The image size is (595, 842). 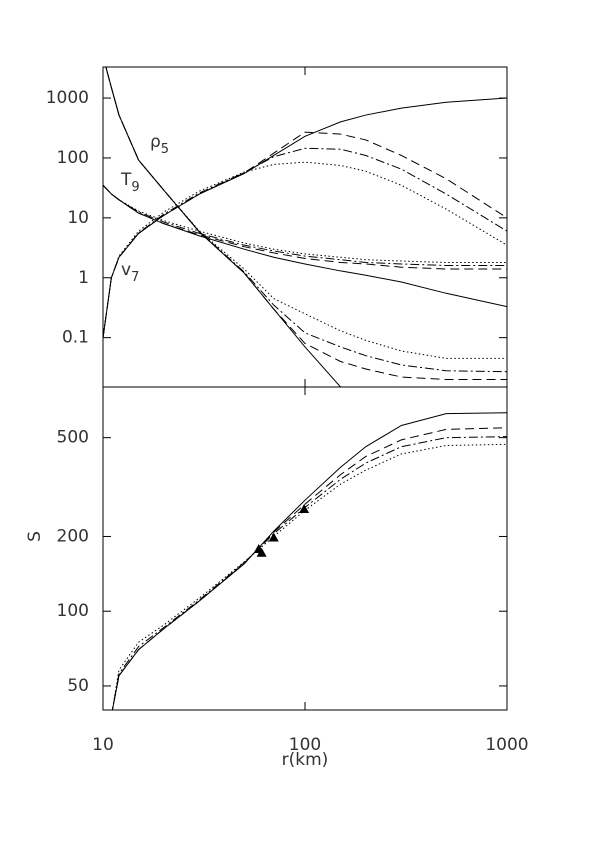 I want to click on y-tick-label: 50, so click(x=78, y=686).